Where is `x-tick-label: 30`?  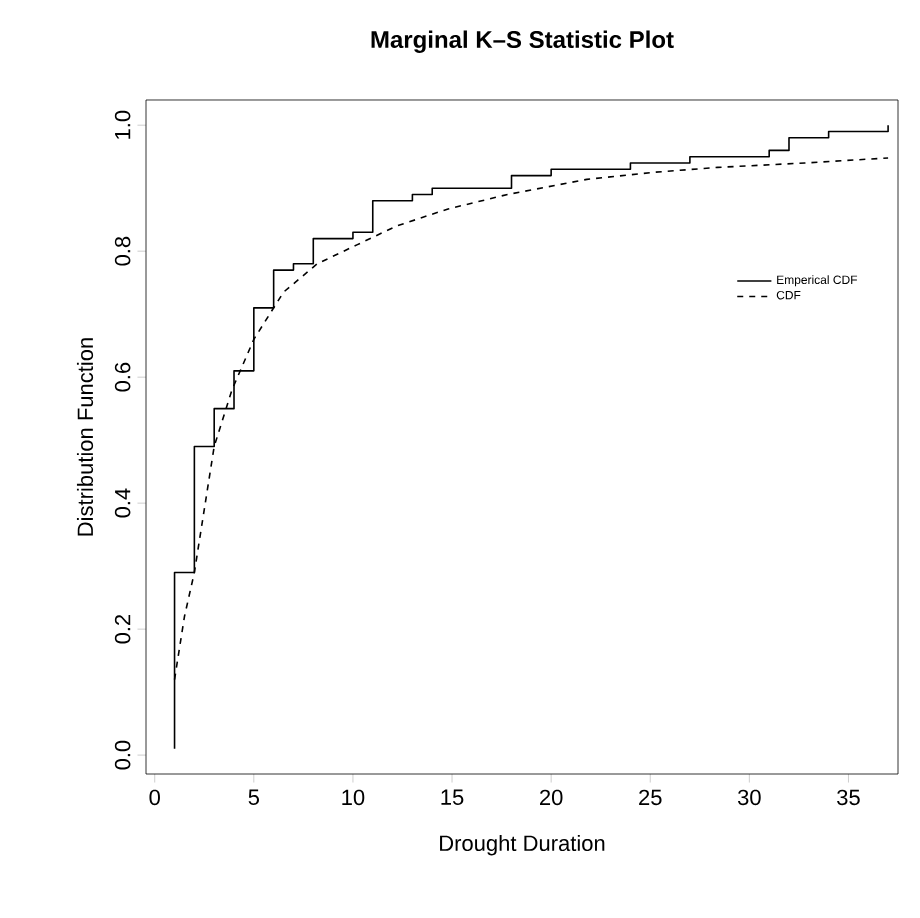 x-tick-label: 30 is located at coordinates (749, 797).